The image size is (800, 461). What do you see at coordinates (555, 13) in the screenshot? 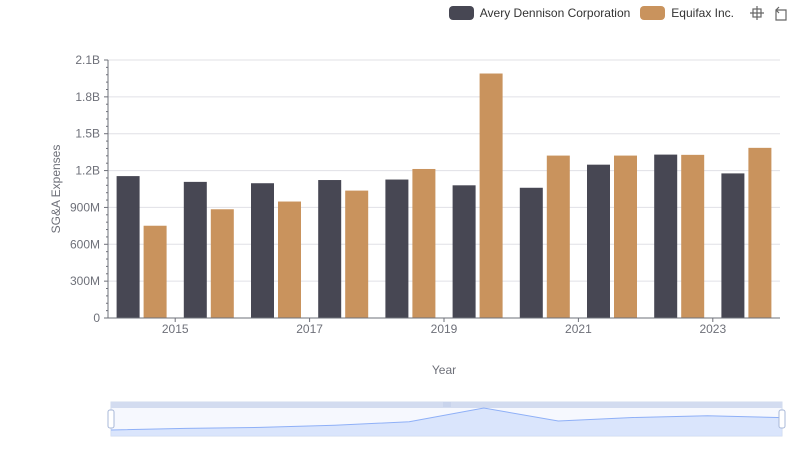
I see `legend-label-avery: Avery Dennison Corporation` at bounding box center [555, 13].